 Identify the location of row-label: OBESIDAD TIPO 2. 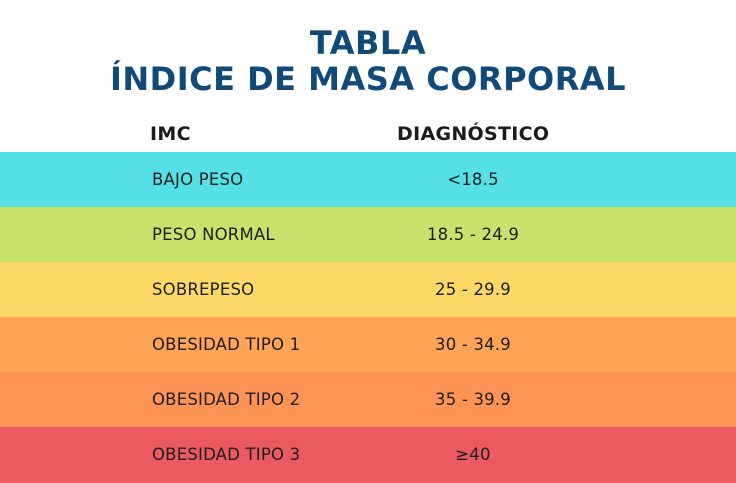
(226, 399).